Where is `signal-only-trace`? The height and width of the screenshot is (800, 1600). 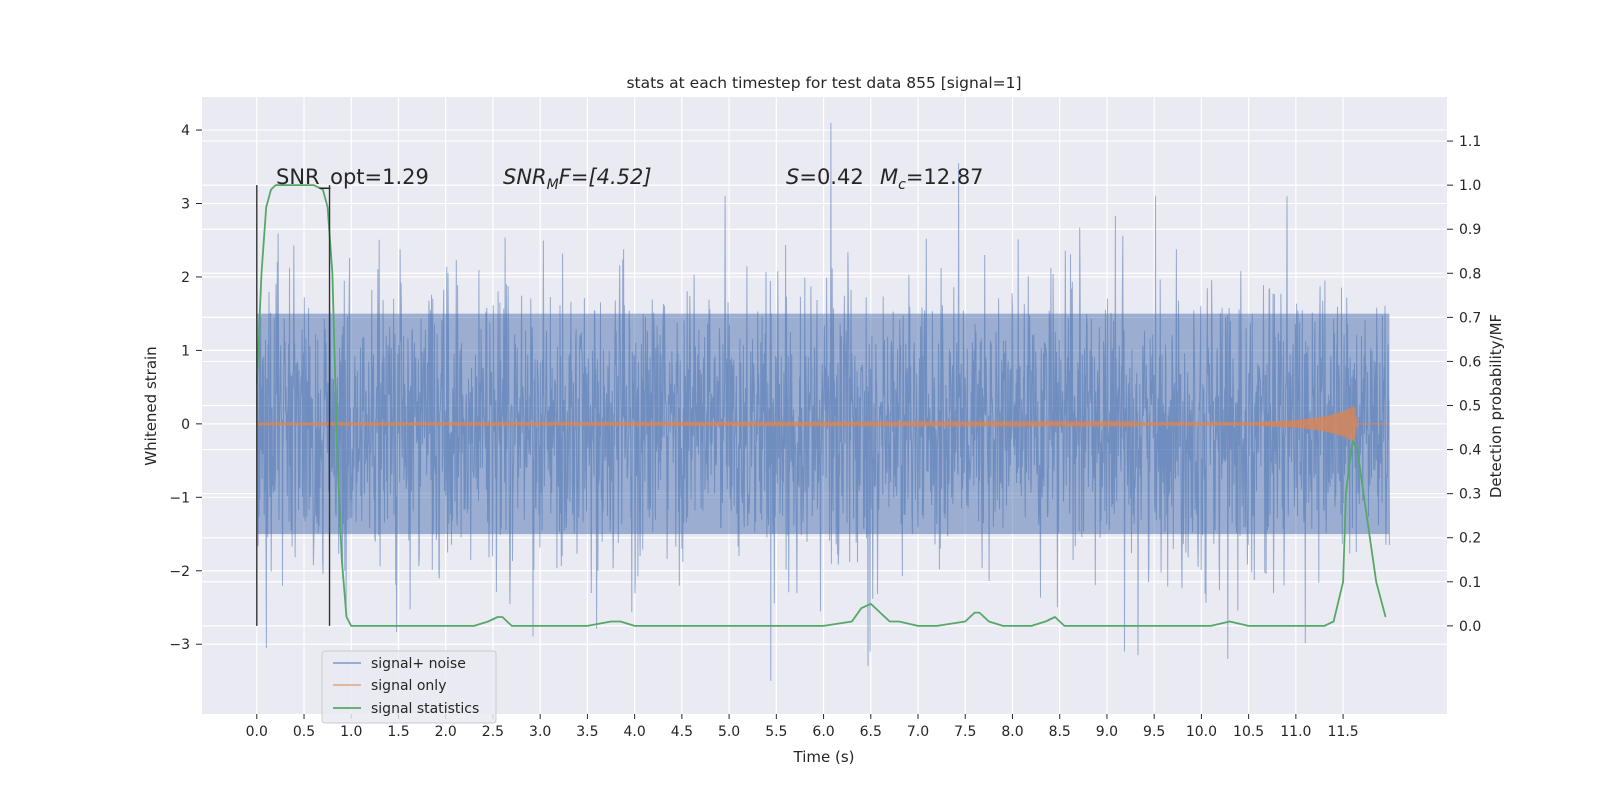 signal-only-trace is located at coordinates (823, 424).